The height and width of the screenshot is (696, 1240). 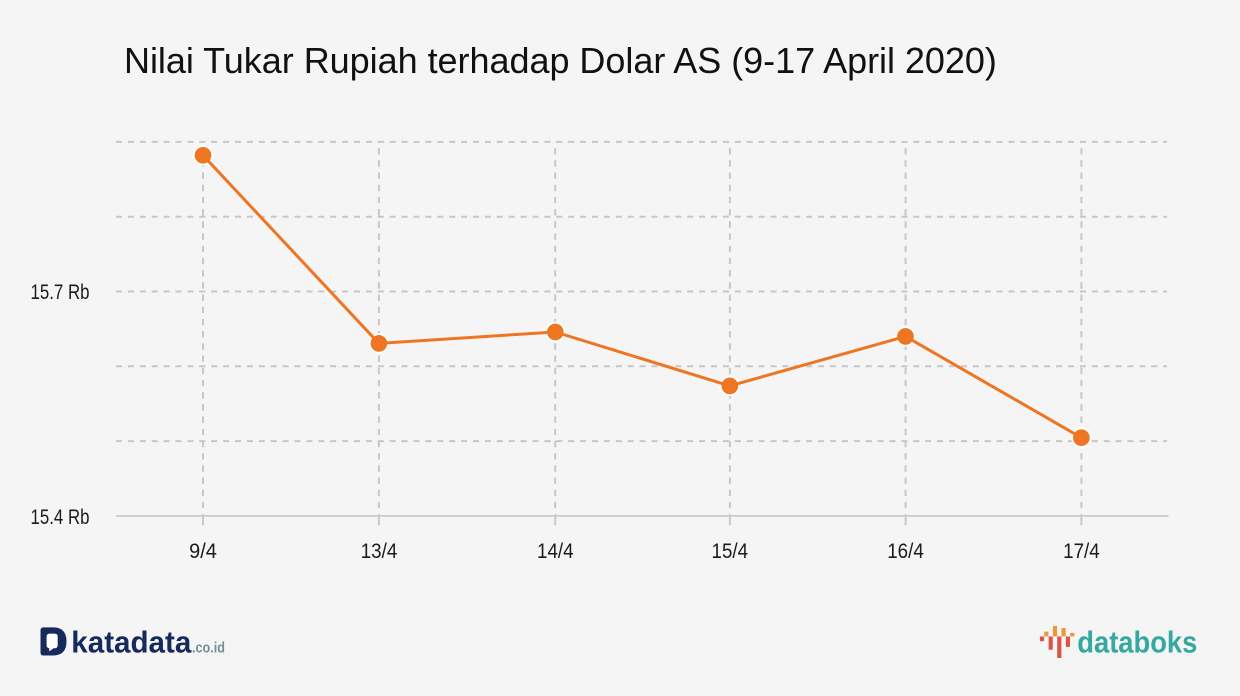 I want to click on svg-text: 9/4, so click(x=203, y=551).